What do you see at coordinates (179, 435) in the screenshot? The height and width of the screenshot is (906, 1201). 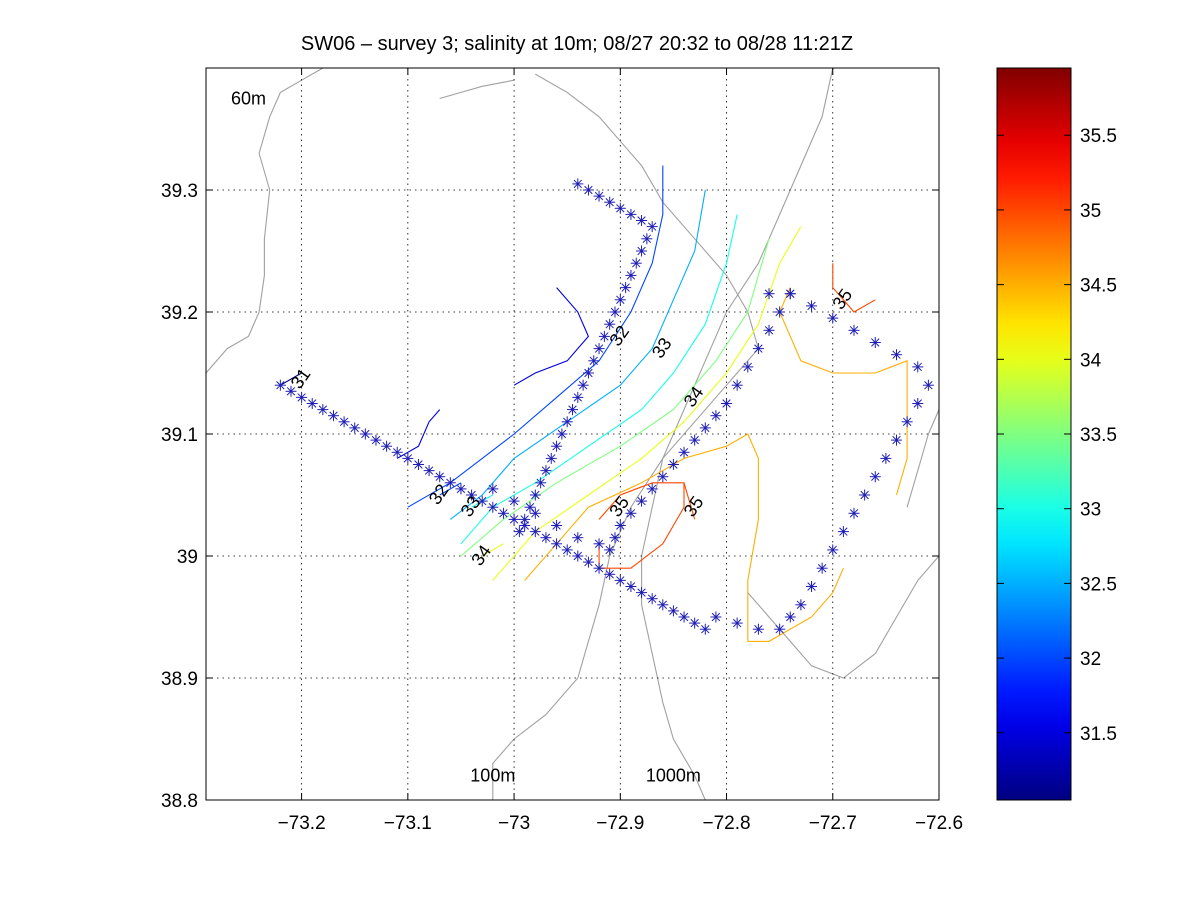 I see `y-tick-label: 39.1` at bounding box center [179, 435].